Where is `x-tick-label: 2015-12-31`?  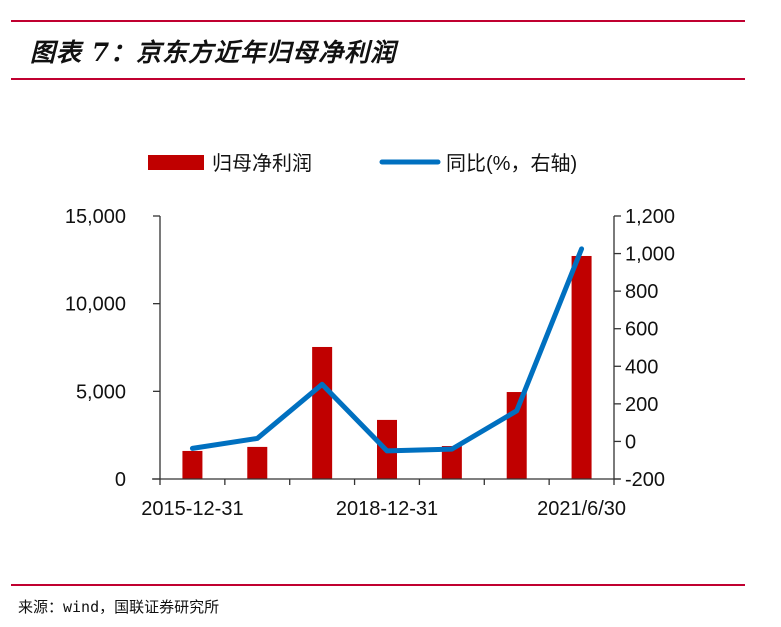
x-tick-label: 2015-12-31 is located at coordinates (192, 509).